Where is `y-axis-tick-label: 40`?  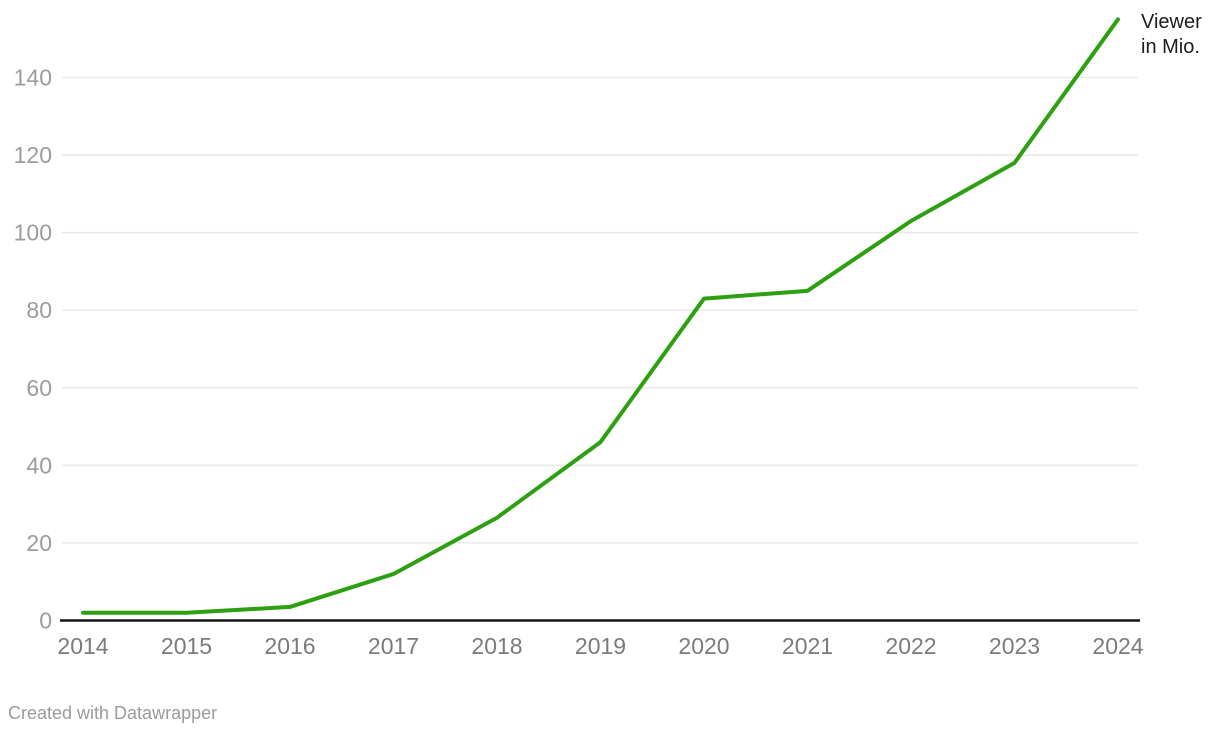
y-axis-tick-label: 40 is located at coordinates (39, 465).